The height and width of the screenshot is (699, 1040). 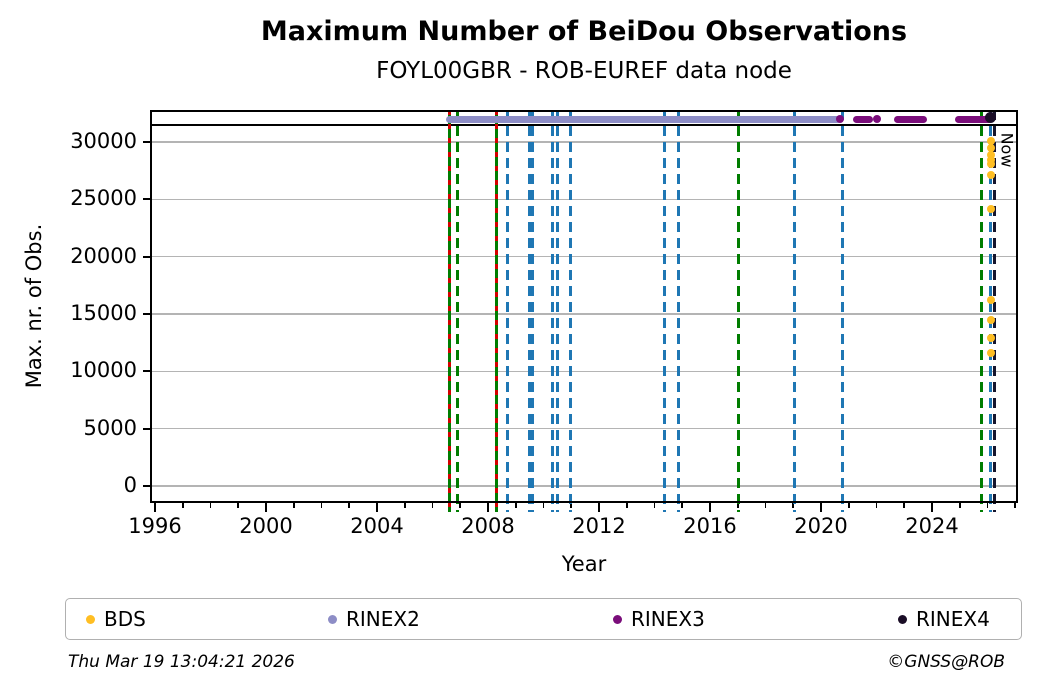 I want to click on x-minor-tick-2006, so click(x=432, y=505).